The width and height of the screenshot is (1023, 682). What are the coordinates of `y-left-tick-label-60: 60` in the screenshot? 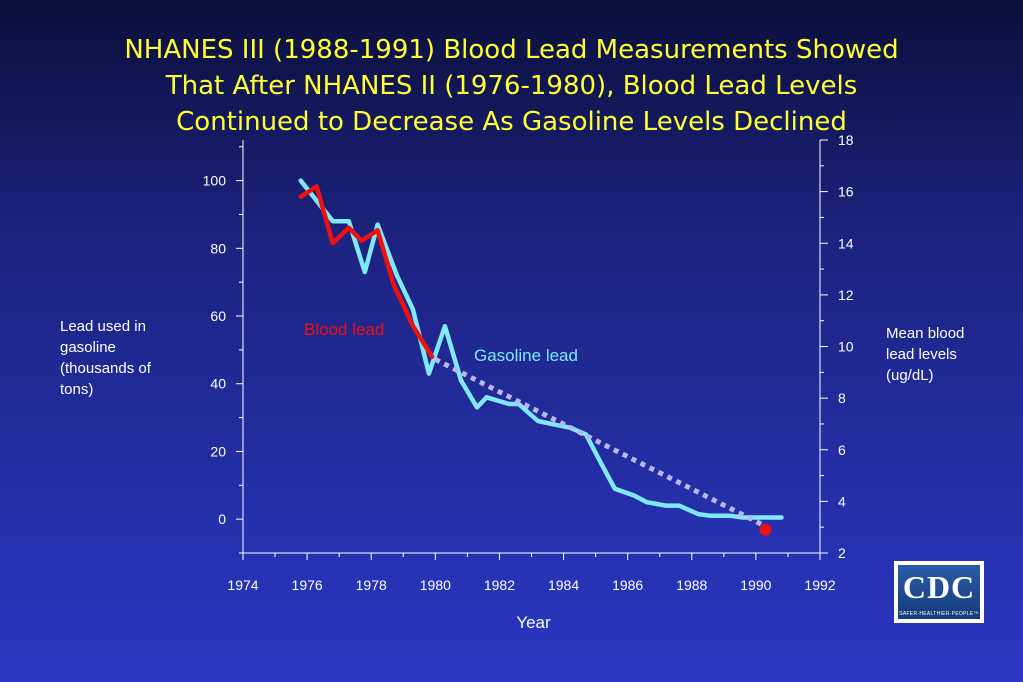 It's located at (218, 316).